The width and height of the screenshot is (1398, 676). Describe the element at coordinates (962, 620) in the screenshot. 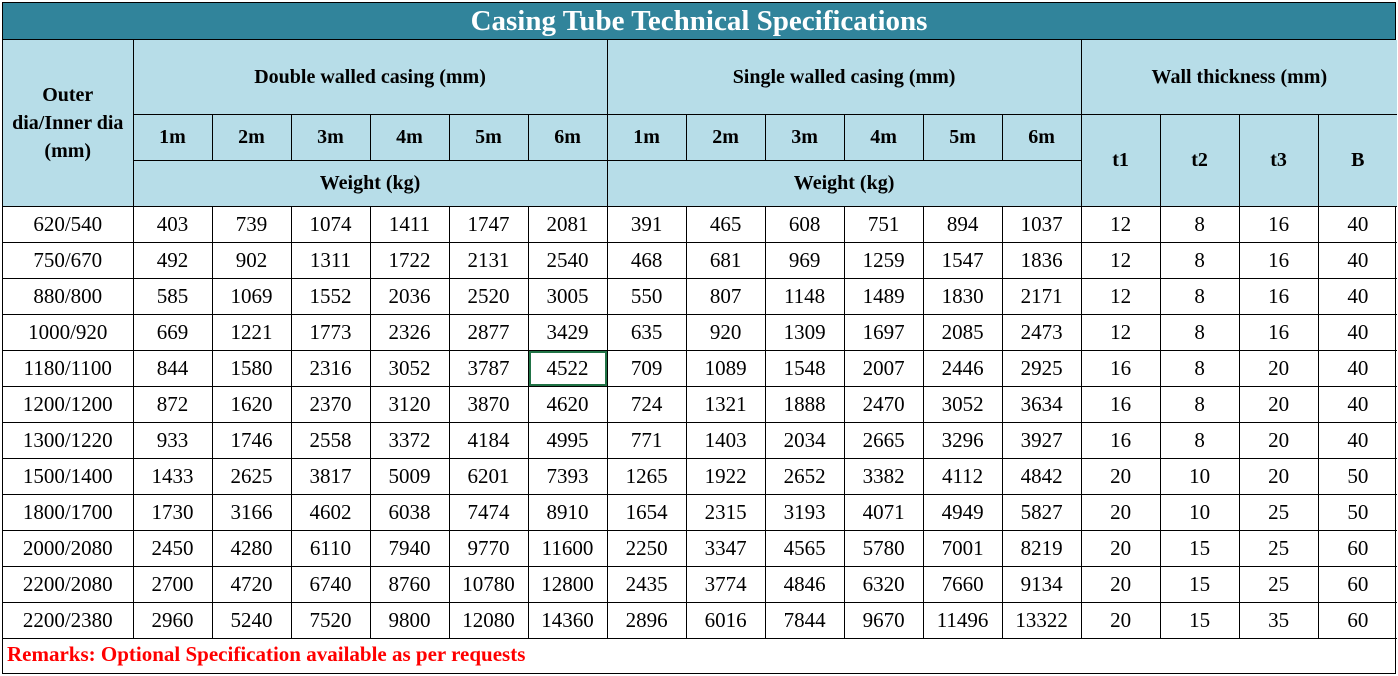

I see `single-value-cell: 11496` at that location.